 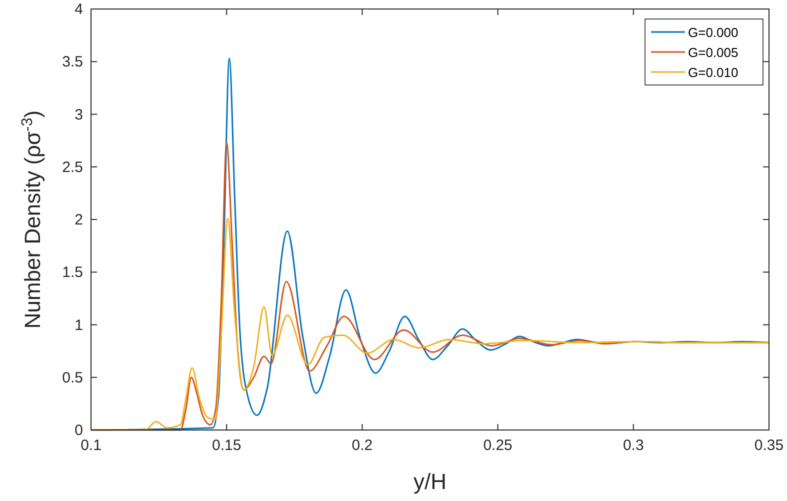 What do you see at coordinates (78, 115) in the screenshot?
I see `y-tick-label: 3` at bounding box center [78, 115].